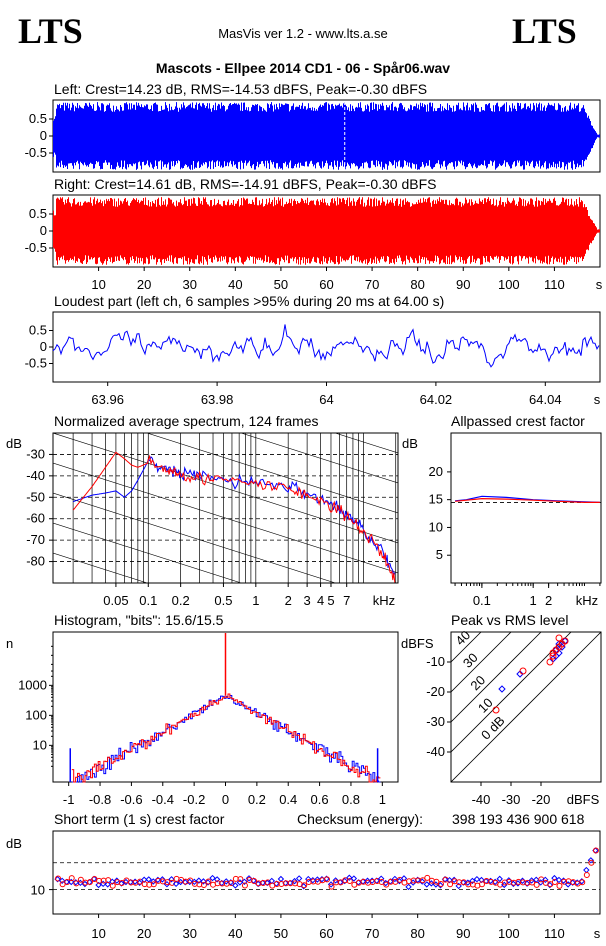  What do you see at coordinates (435, 721) in the screenshot?
I see `peak-vs-rms-ytick-label: -30` at bounding box center [435, 721].